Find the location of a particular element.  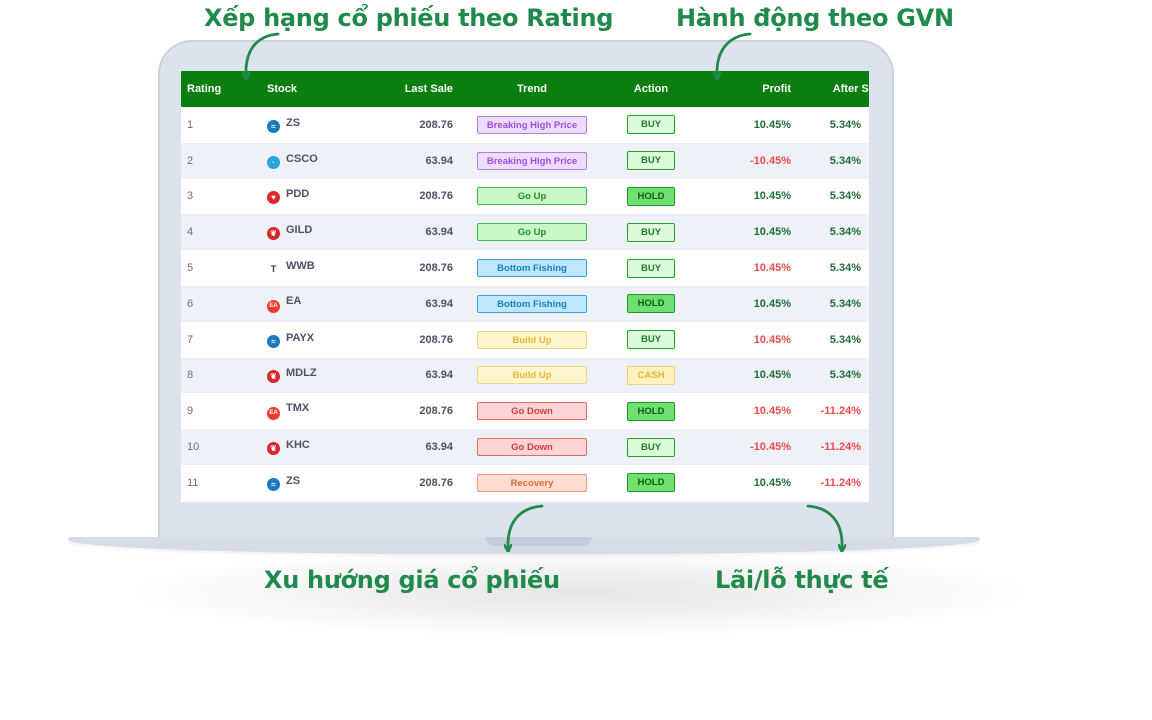

table-row: 9 EA TMX 208.76 Go Down HOLD 10.45% -11.24% is located at coordinates (525, 411).